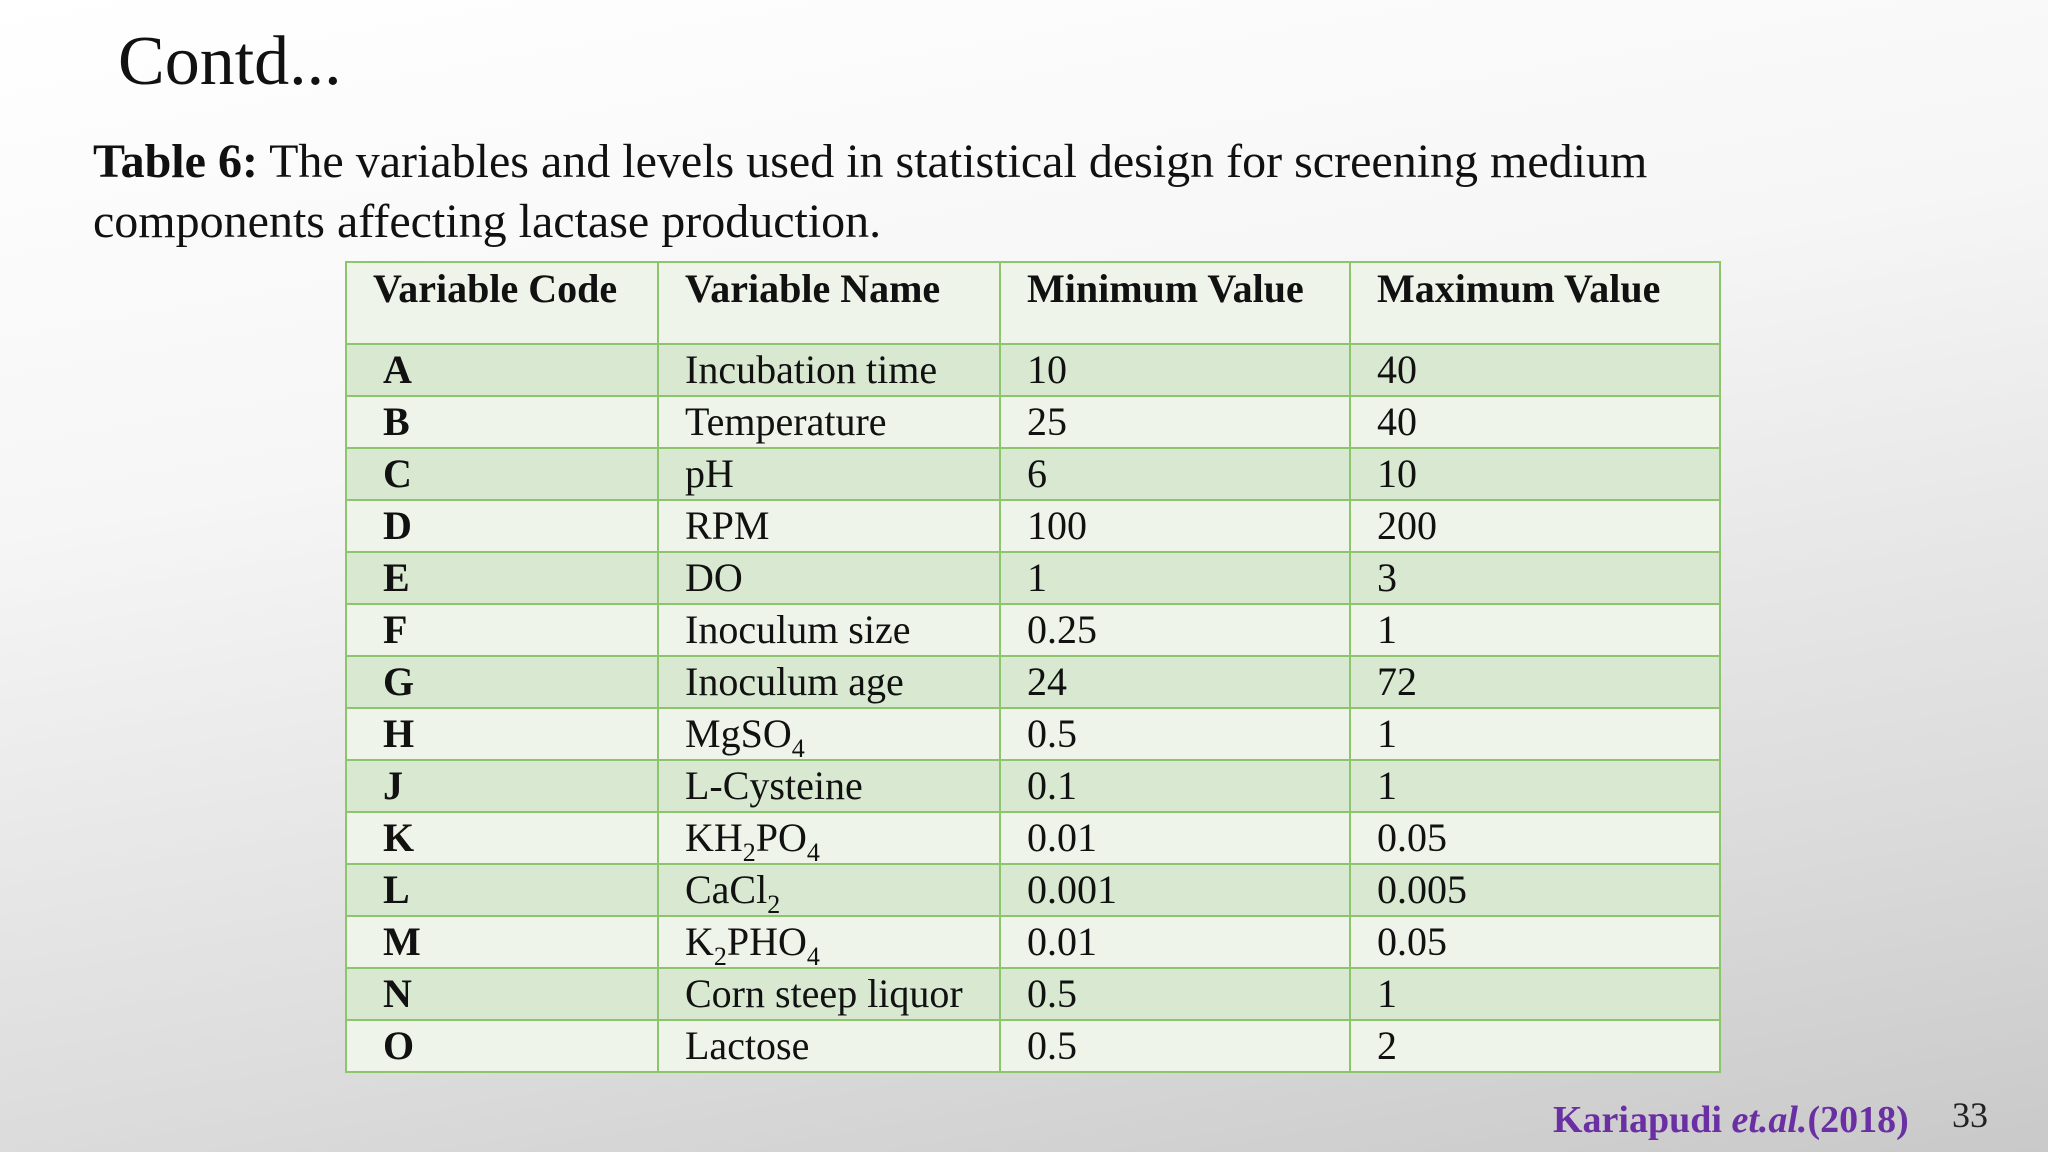  What do you see at coordinates (766, 941) in the screenshot?
I see `name-text: PHO` at bounding box center [766, 941].